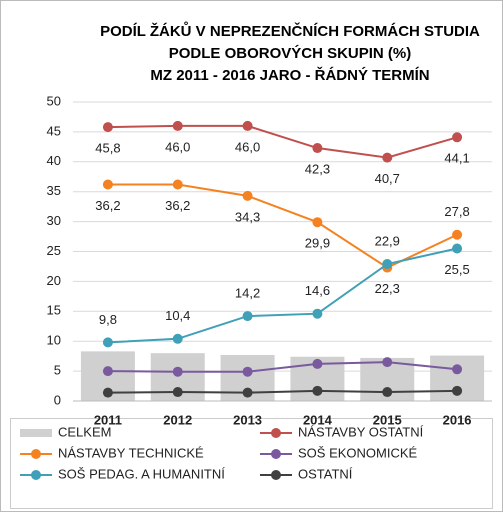 The height and width of the screenshot is (517, 503). What do you see at coordinates (177, 315) in the screenshot?
I see `data-label: 10,4` at bounding box center [177, 315].